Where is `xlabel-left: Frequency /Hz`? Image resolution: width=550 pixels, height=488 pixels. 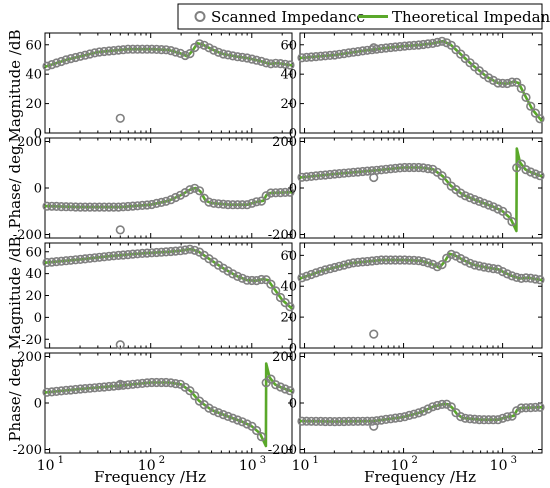 xlabel-left: Frequency /Hz is located at coordinates (150, 477).